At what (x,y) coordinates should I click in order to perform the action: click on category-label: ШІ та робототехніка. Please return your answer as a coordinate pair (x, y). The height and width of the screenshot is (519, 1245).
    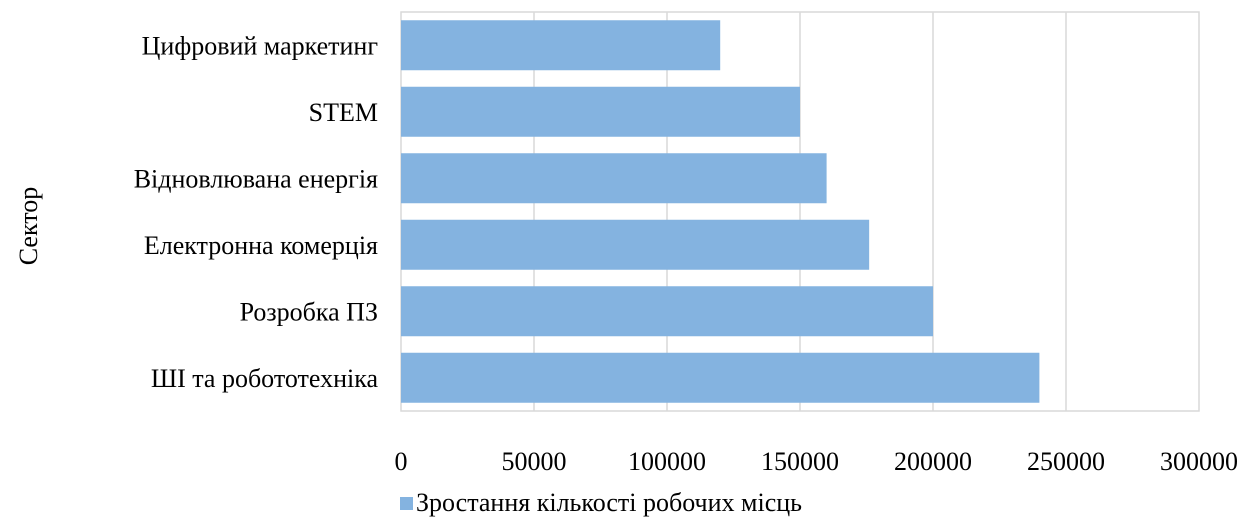
    Looking at the image, I should click on (265, 378).